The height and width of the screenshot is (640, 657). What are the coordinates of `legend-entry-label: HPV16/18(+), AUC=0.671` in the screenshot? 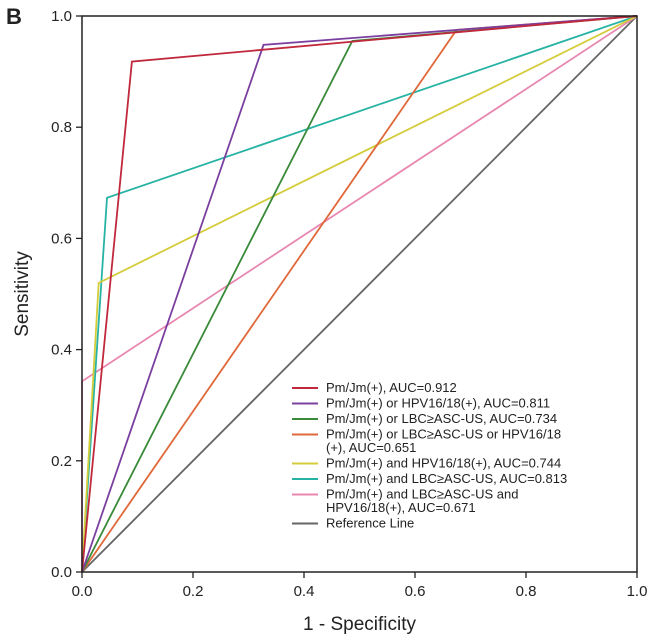 It's located at (401, 507).